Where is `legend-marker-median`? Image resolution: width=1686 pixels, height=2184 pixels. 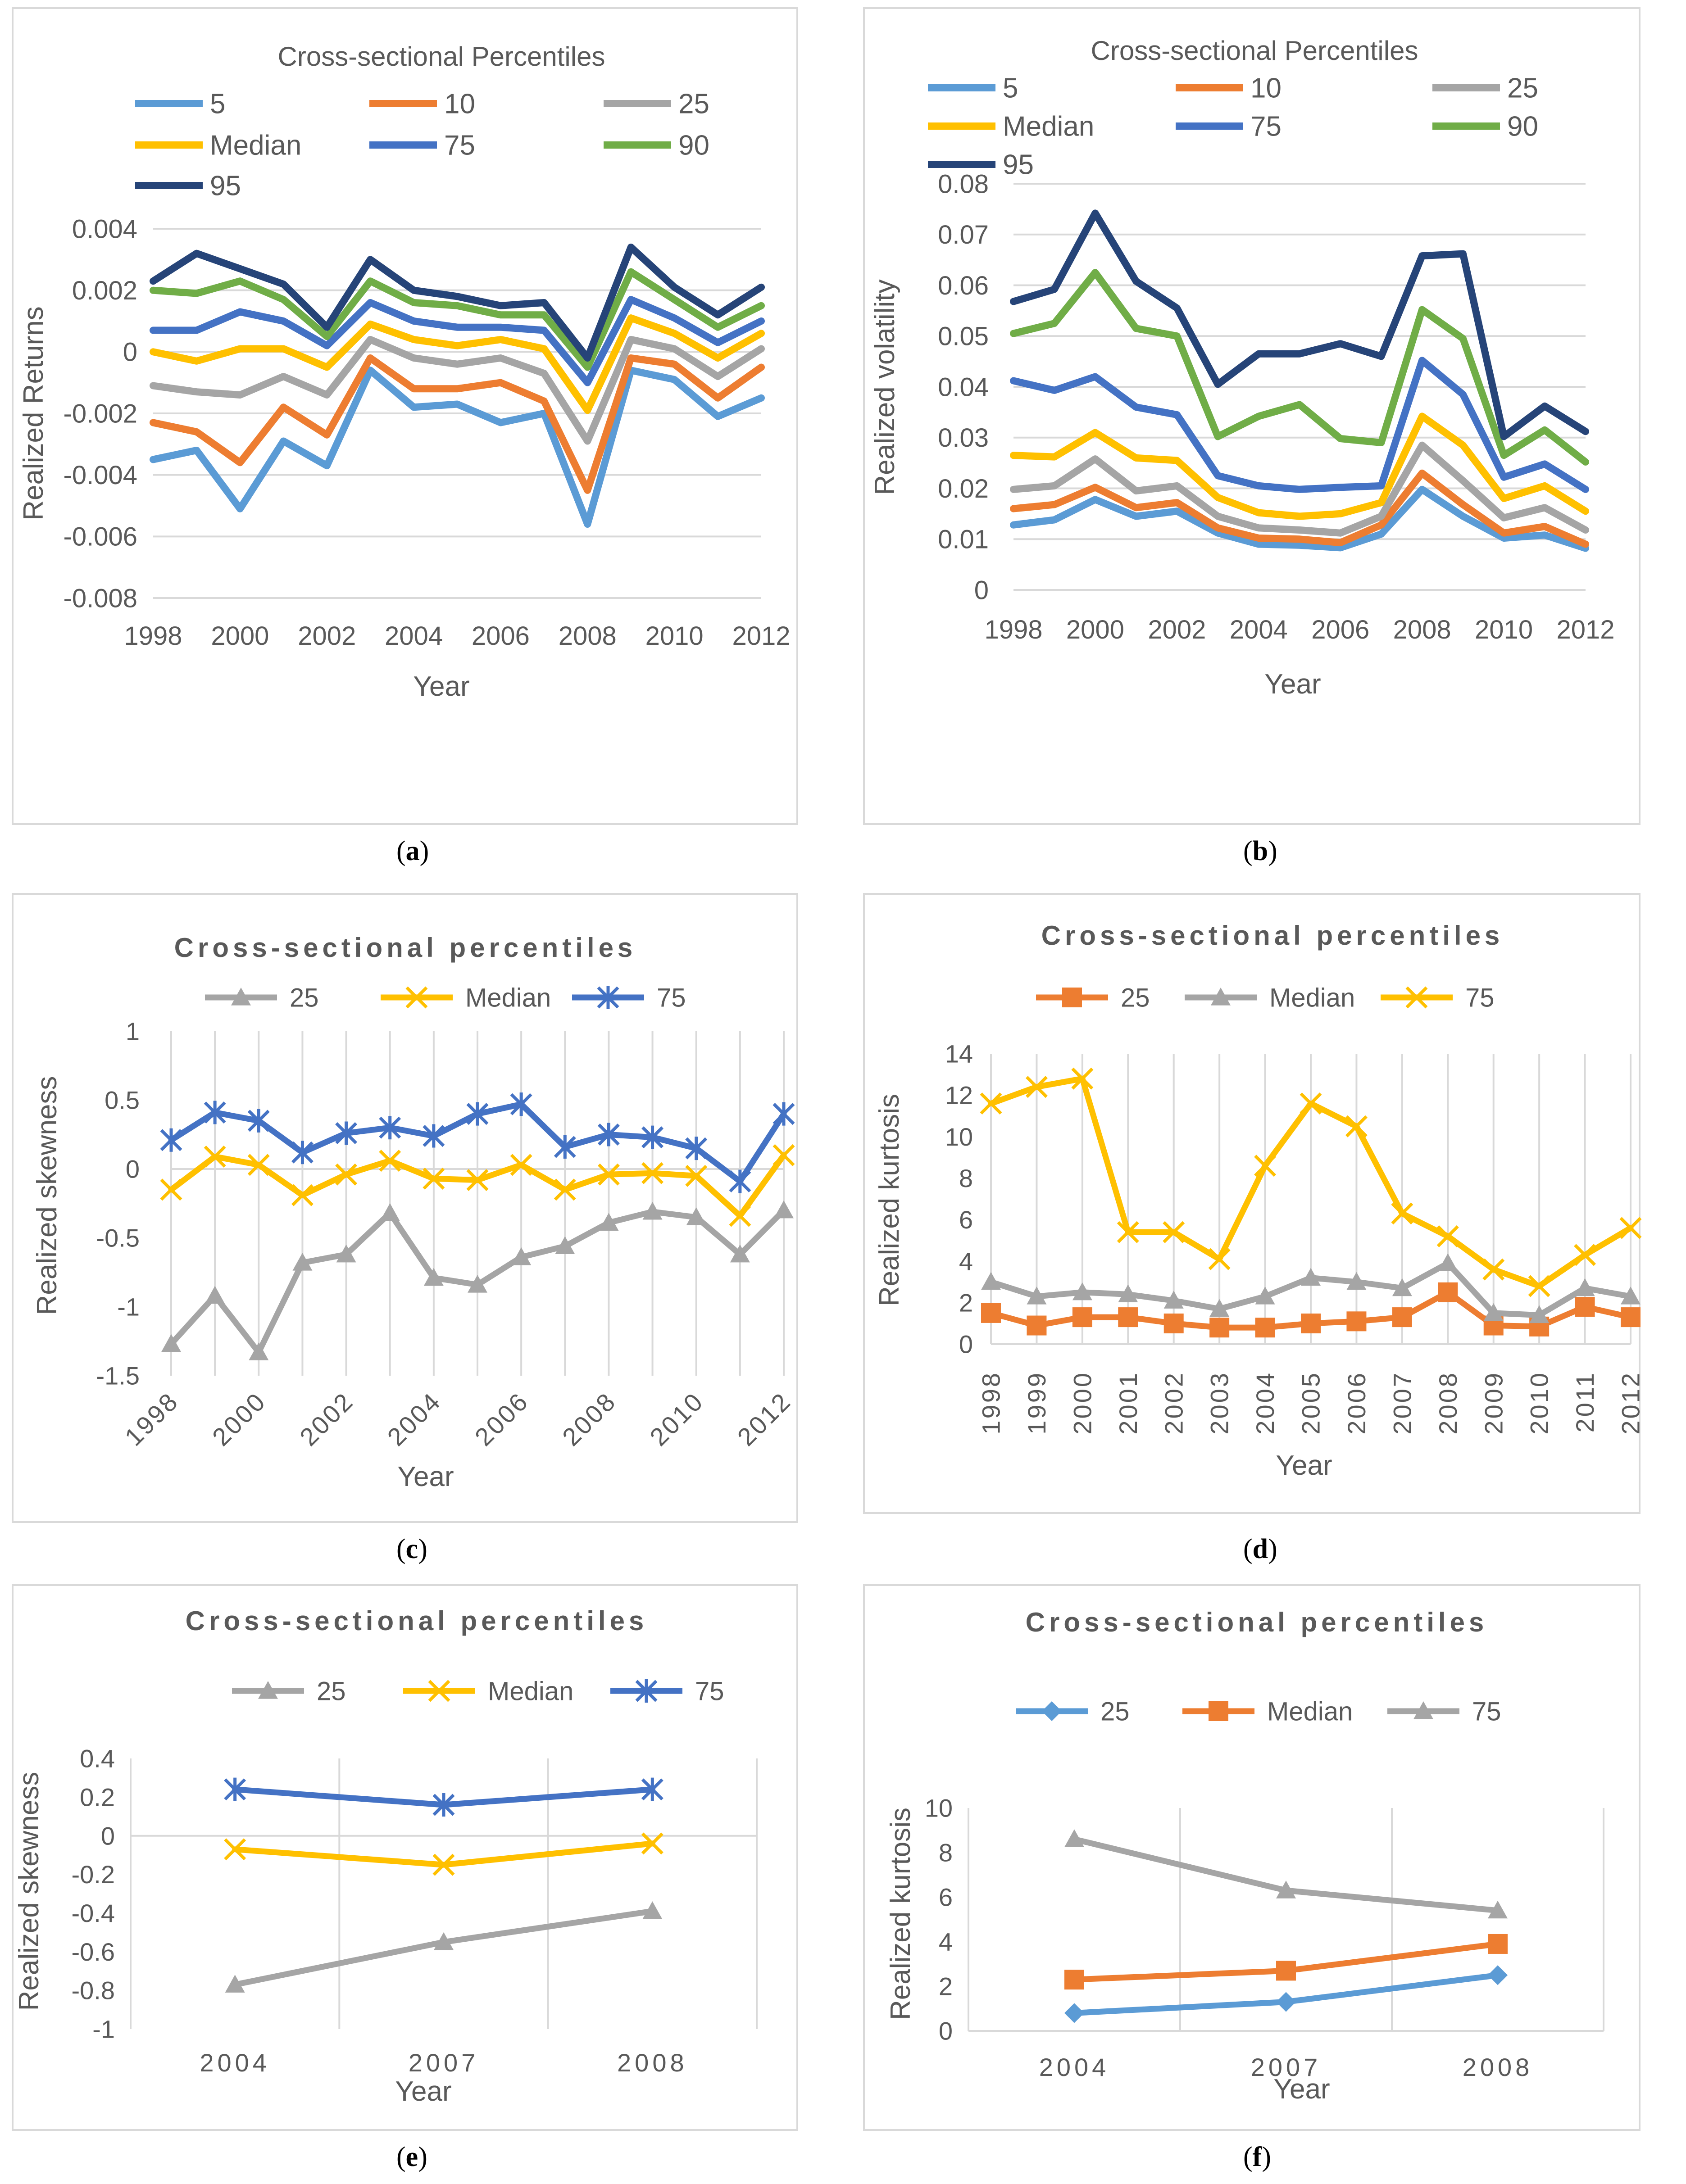
legend-marker-median is located at coordinates (1221, 997).